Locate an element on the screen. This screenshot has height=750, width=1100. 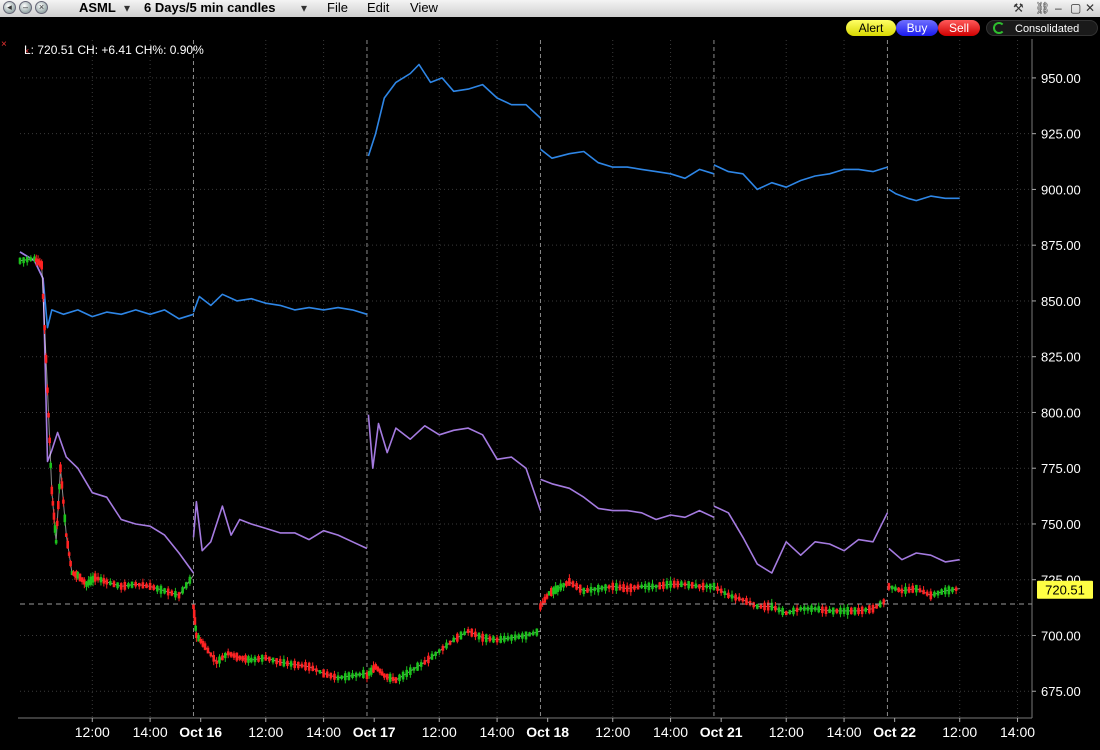
y-tick-label: 850.00 is located at coordinates (1061, 301).